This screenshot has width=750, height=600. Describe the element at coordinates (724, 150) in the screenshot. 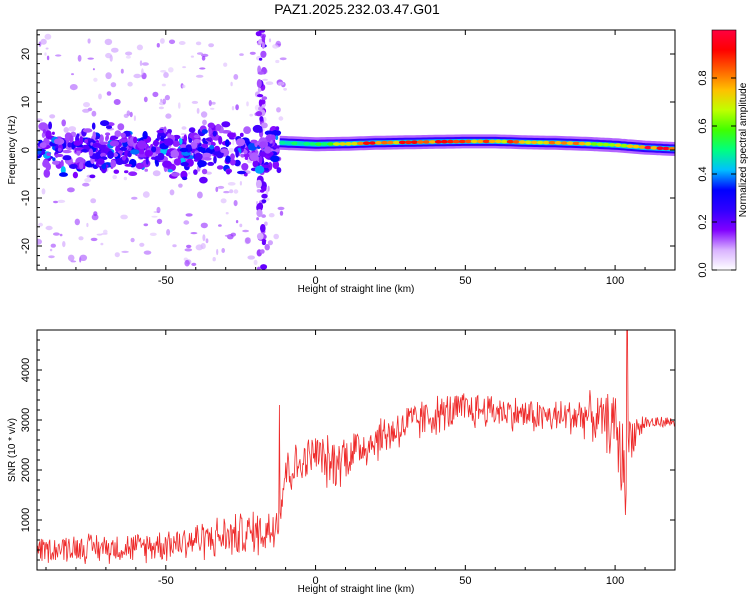

I see `colorbar-gradient` at that location.